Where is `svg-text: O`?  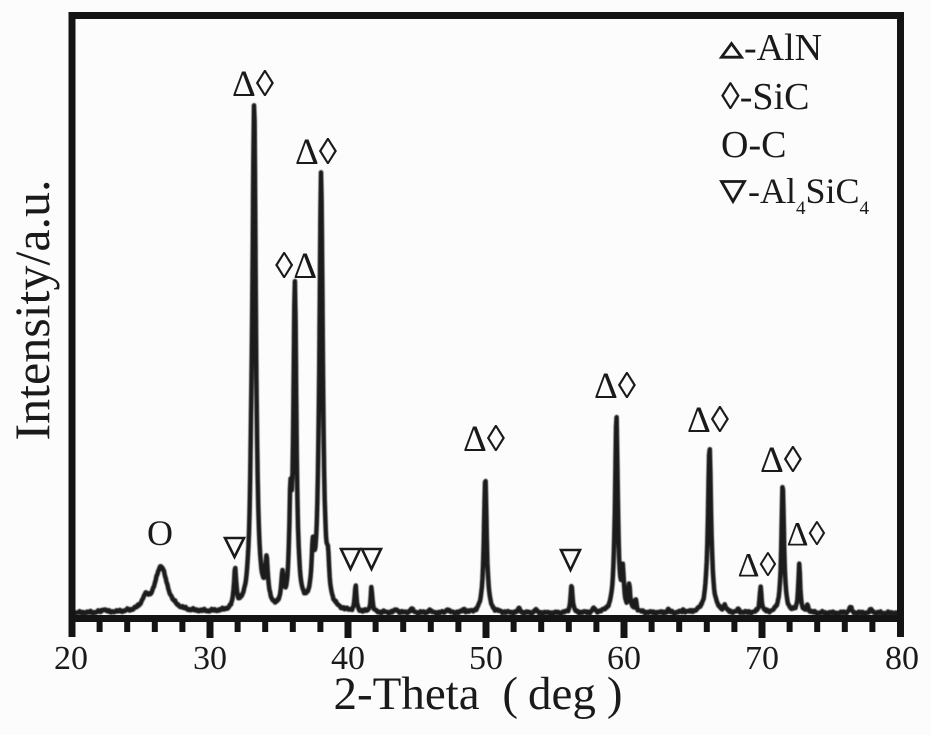 svg-text: O is located at coordinates (160, 533).